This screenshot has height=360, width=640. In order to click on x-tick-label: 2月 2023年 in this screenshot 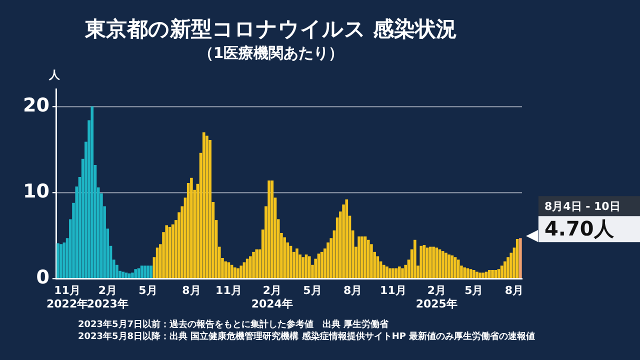, I will do `click(107, 297)`.